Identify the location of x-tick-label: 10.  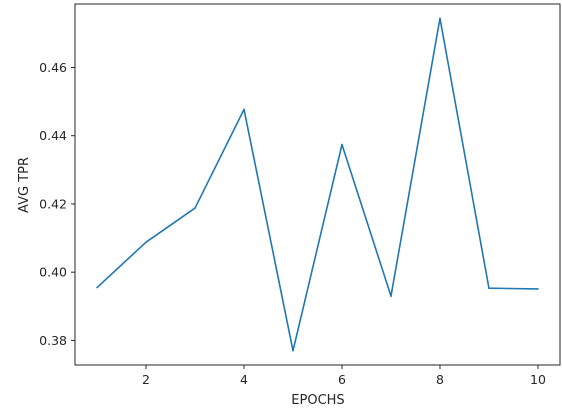
(538, 379).